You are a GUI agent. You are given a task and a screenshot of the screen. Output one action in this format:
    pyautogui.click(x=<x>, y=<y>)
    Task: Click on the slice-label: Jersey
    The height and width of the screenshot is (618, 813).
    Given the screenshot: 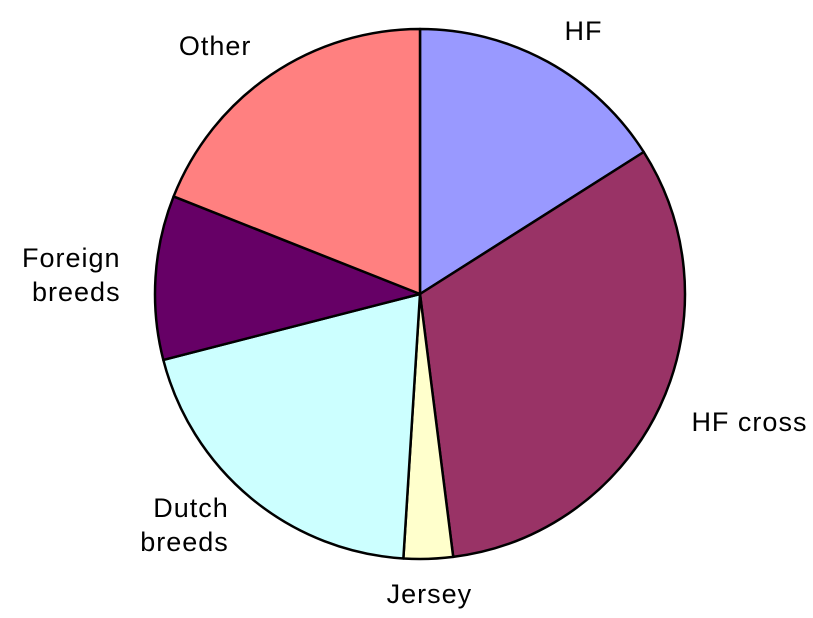 What is the action you would take?
    pyautogui.click(x=429, y=593)
    